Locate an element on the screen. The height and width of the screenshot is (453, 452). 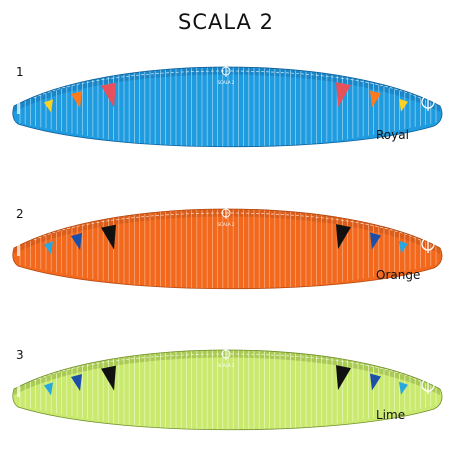
variant-number-1: 1 is located at coordinates (20, 72).